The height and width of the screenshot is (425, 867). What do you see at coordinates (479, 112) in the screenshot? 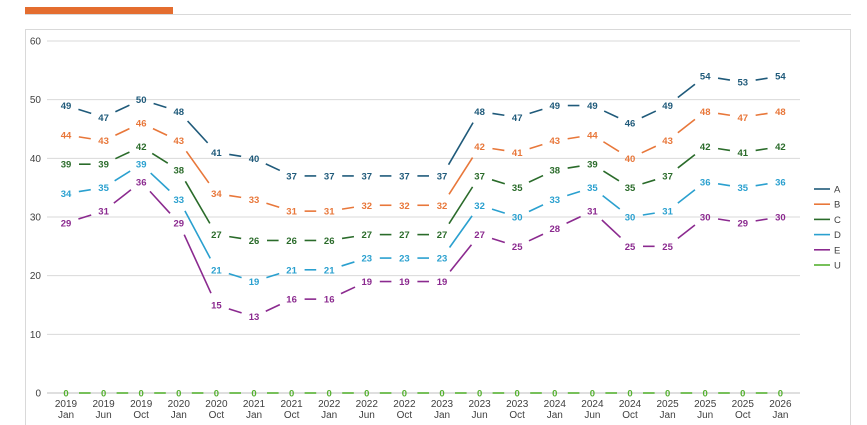
I see `data-label-A: 48` at bounding box center [479, 112].